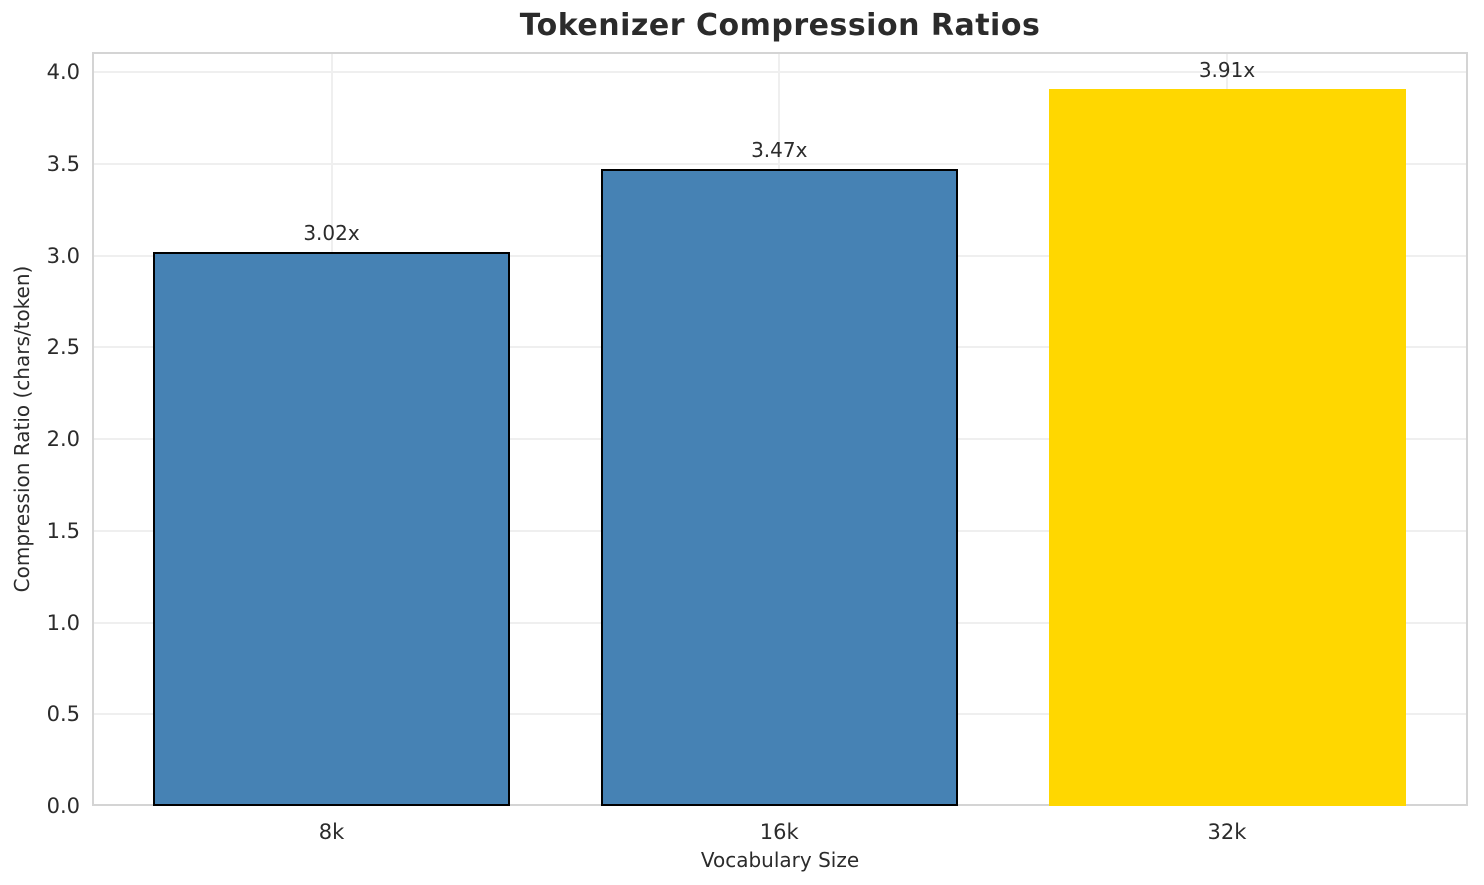  What do you see at coordinates (63, 622) in the screenshot?
I see `y-tick-label: 1.0` at bounding box center [63, 622].